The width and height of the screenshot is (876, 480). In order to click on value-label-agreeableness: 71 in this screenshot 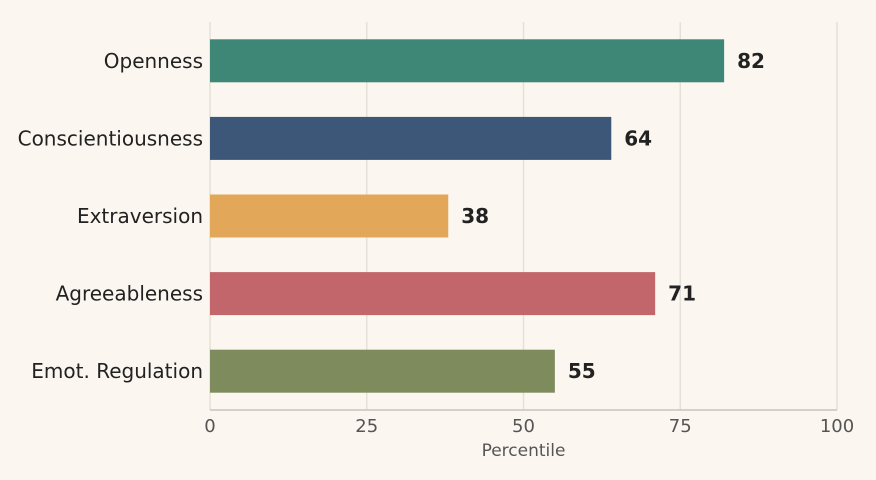, I will do `click(682, 294)`.